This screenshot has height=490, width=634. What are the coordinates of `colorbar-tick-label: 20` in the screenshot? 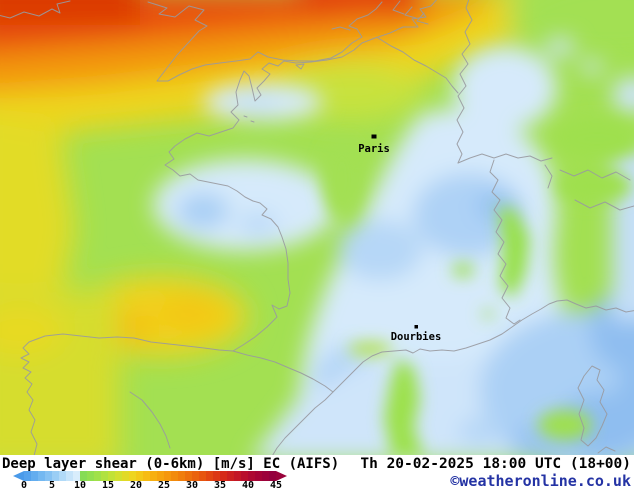 It's located at (136, 485).